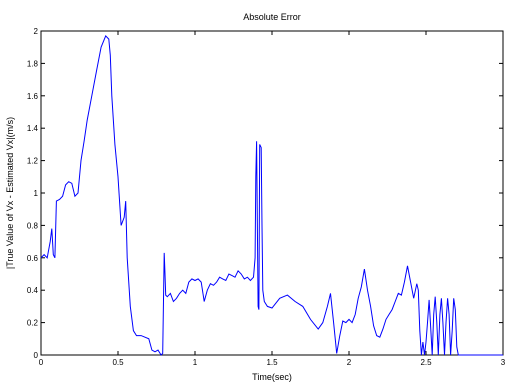 The width and height of the screenshot is (508, 382). What do you see at coordinates (41, 362) in the screenshot?
I see `x-tick-label: 0` at bounding box center [41, 362].